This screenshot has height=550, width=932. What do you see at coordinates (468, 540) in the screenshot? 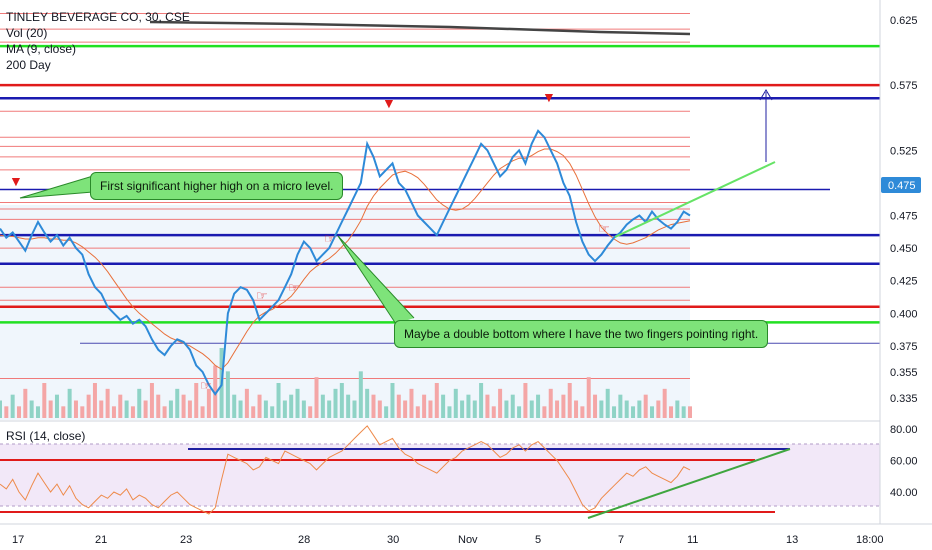
I see `time-tick-label: Nov` at bounding box center [468, 540].